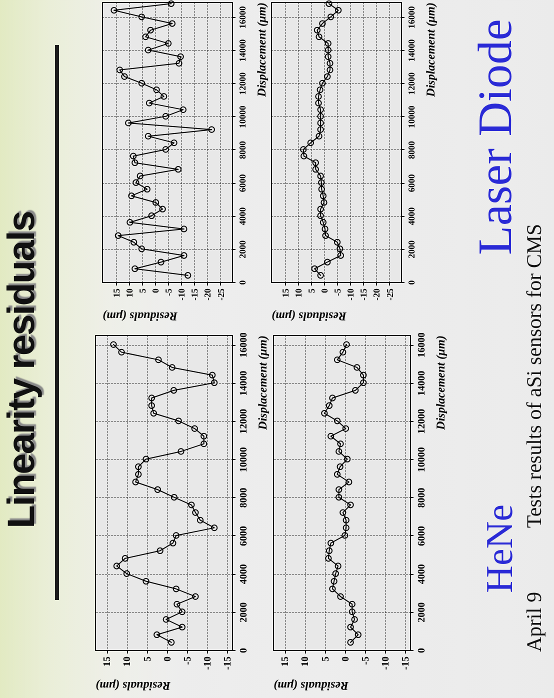  What do you see at coordinates (500, 548) in the screenshot?
I see `text: HeNe` at bounding box center [500, 548].